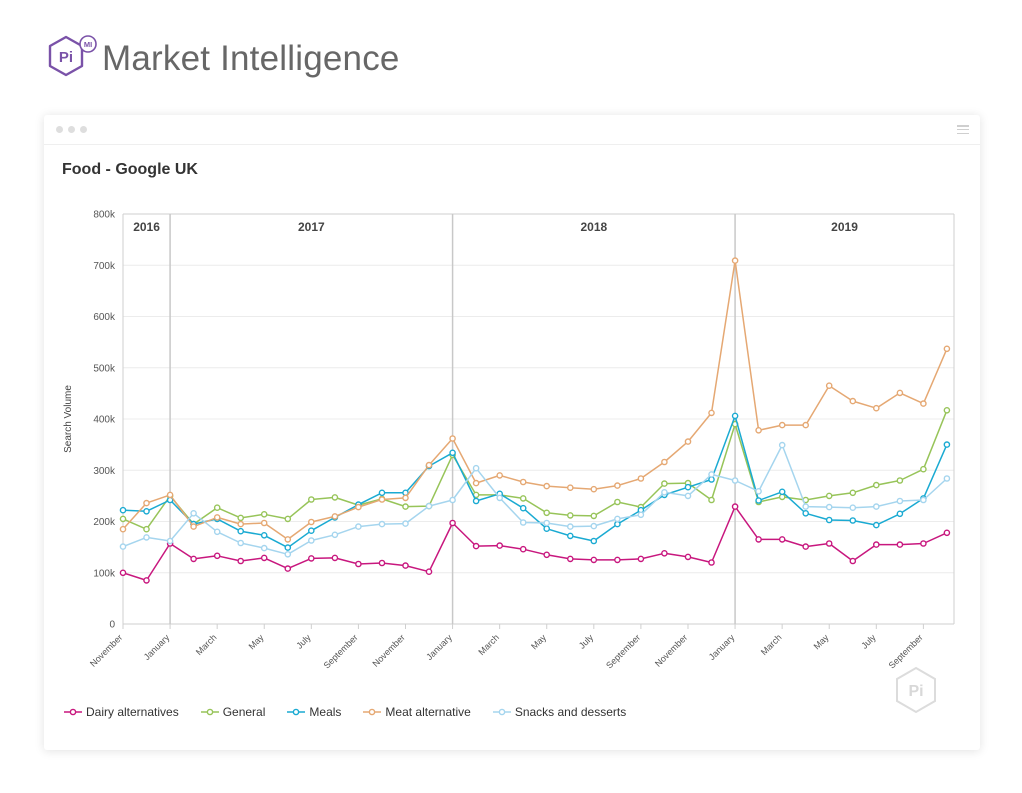 This screenshot has height=793, width=1022. What do you see at coordinates (314, 712) in the screenshot?
I see `legend-item: Meals` at bounding box center [314, 712].